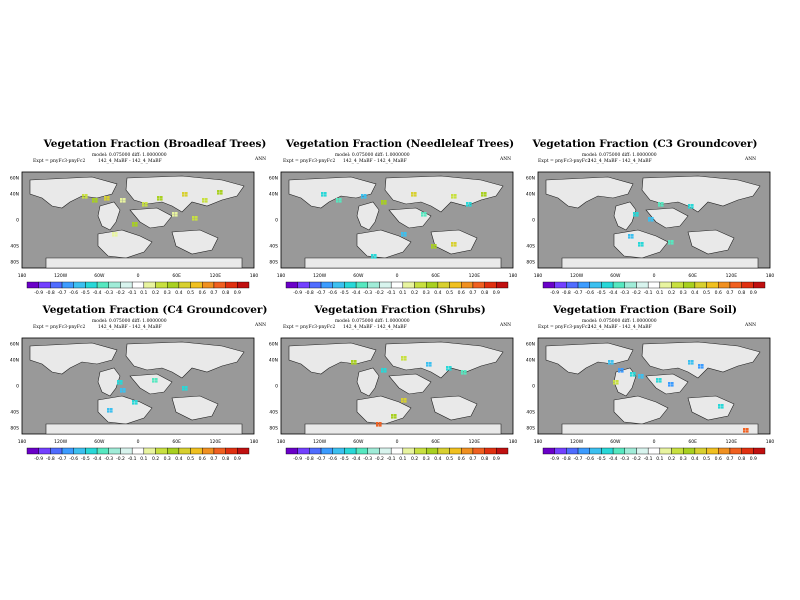  What do you see at coordinates (533, 387) in the screenshot?
I see `y-tick-label: 0` at bounding box center [533, 387].